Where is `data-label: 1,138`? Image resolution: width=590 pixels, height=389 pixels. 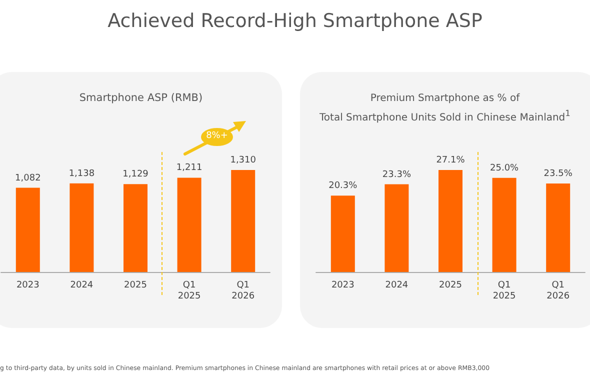
data-label: 1,138 is located at coordinates (81, 173).